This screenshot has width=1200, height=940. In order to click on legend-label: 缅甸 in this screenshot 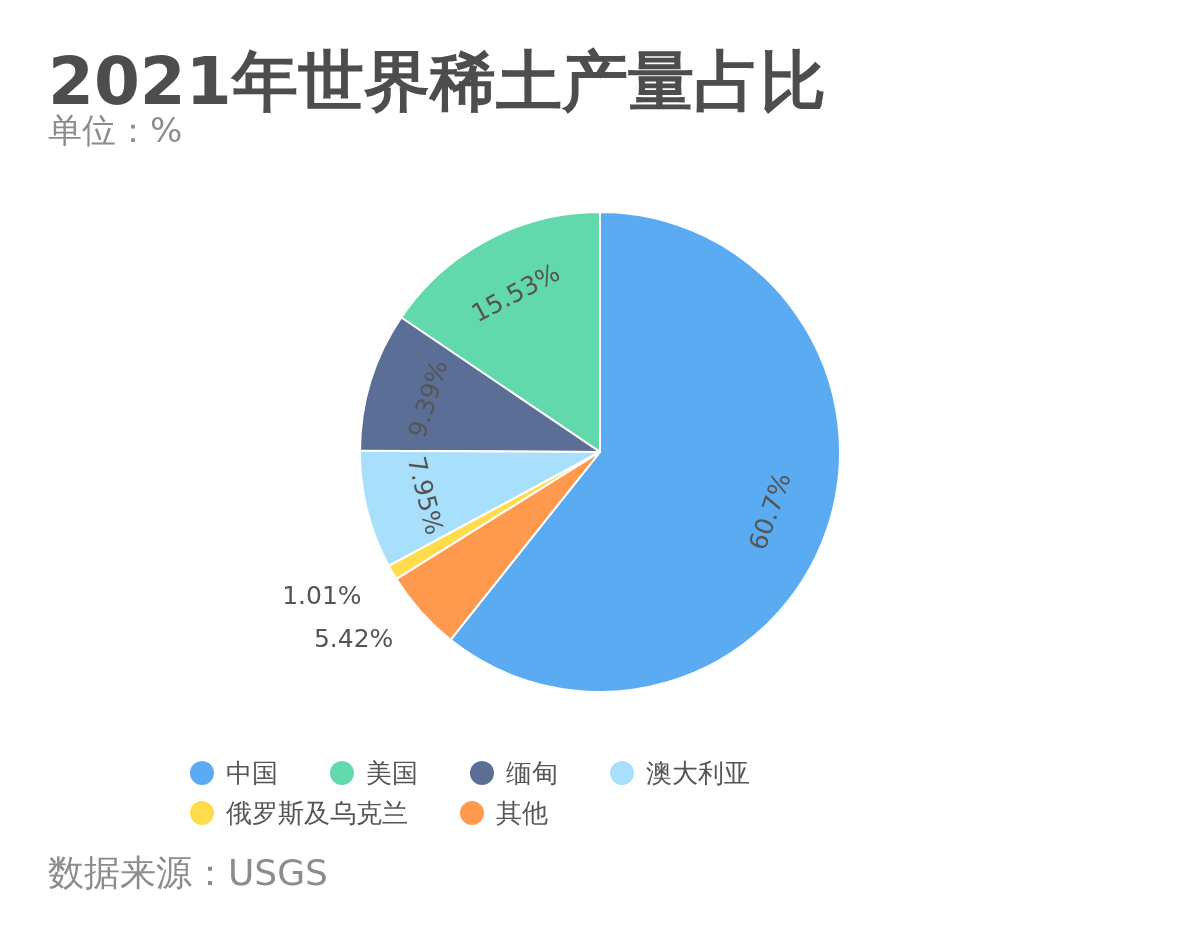, I will do `click(532, 773)`.